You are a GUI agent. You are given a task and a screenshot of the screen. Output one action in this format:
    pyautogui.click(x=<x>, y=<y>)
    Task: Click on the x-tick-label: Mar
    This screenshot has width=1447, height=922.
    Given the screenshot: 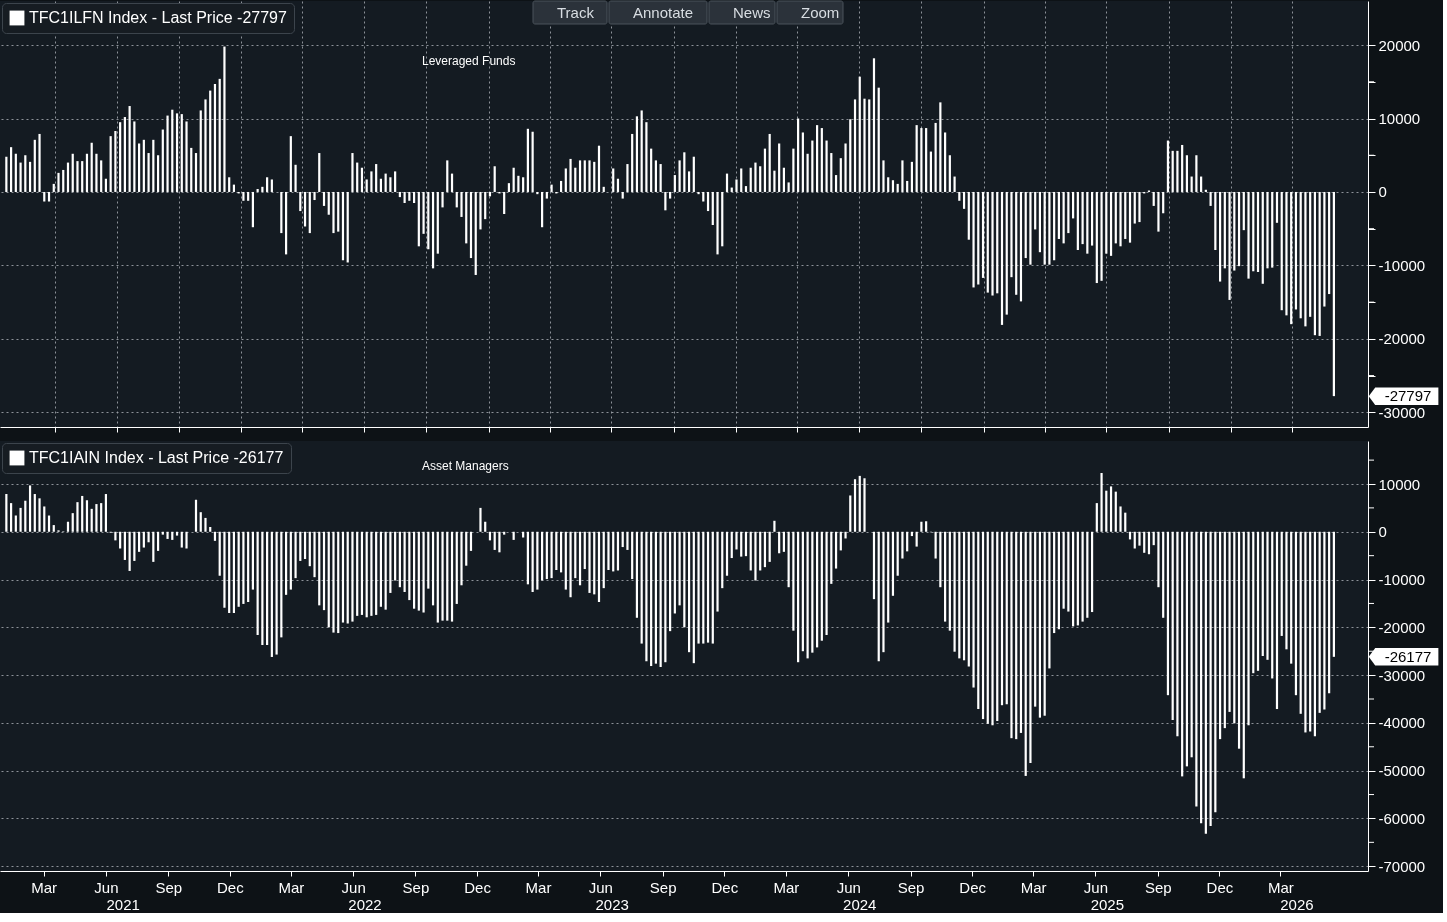 What is the action you would take?
    pyautogui.click(x=44, y=887)
    